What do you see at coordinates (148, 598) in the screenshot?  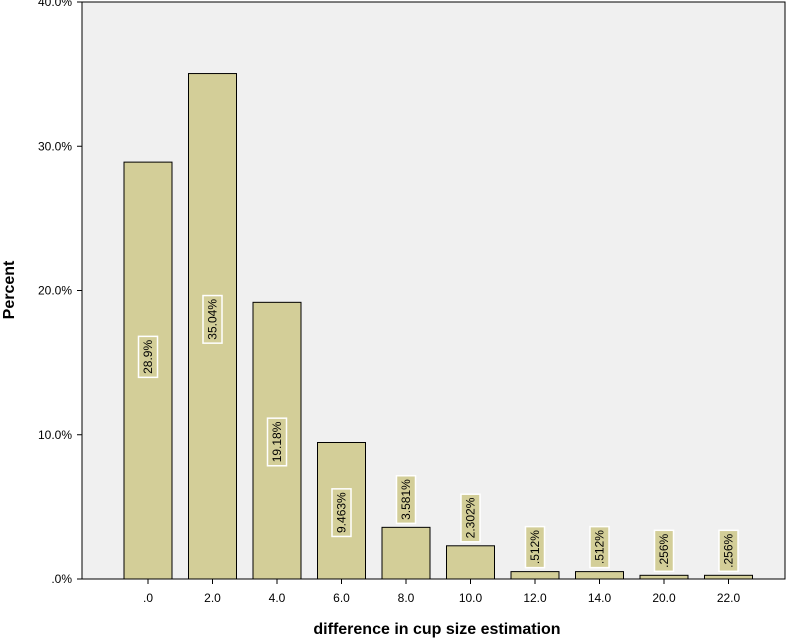 I see `x-tick-label-0: .0` at bounding box center [148, 598].